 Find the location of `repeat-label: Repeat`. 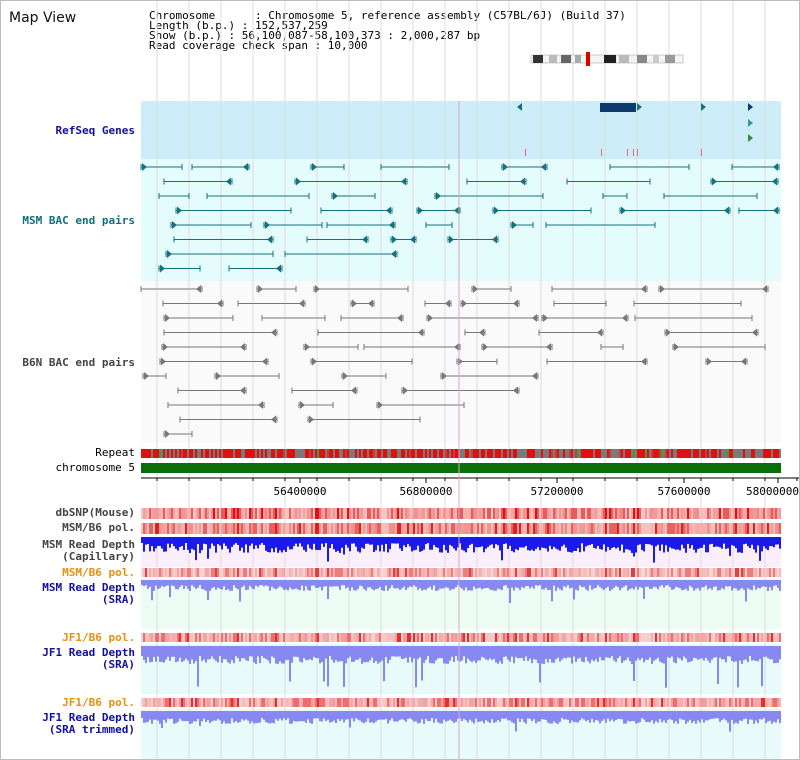

repeat-label: Repeat is located at coordinates (115, 452).